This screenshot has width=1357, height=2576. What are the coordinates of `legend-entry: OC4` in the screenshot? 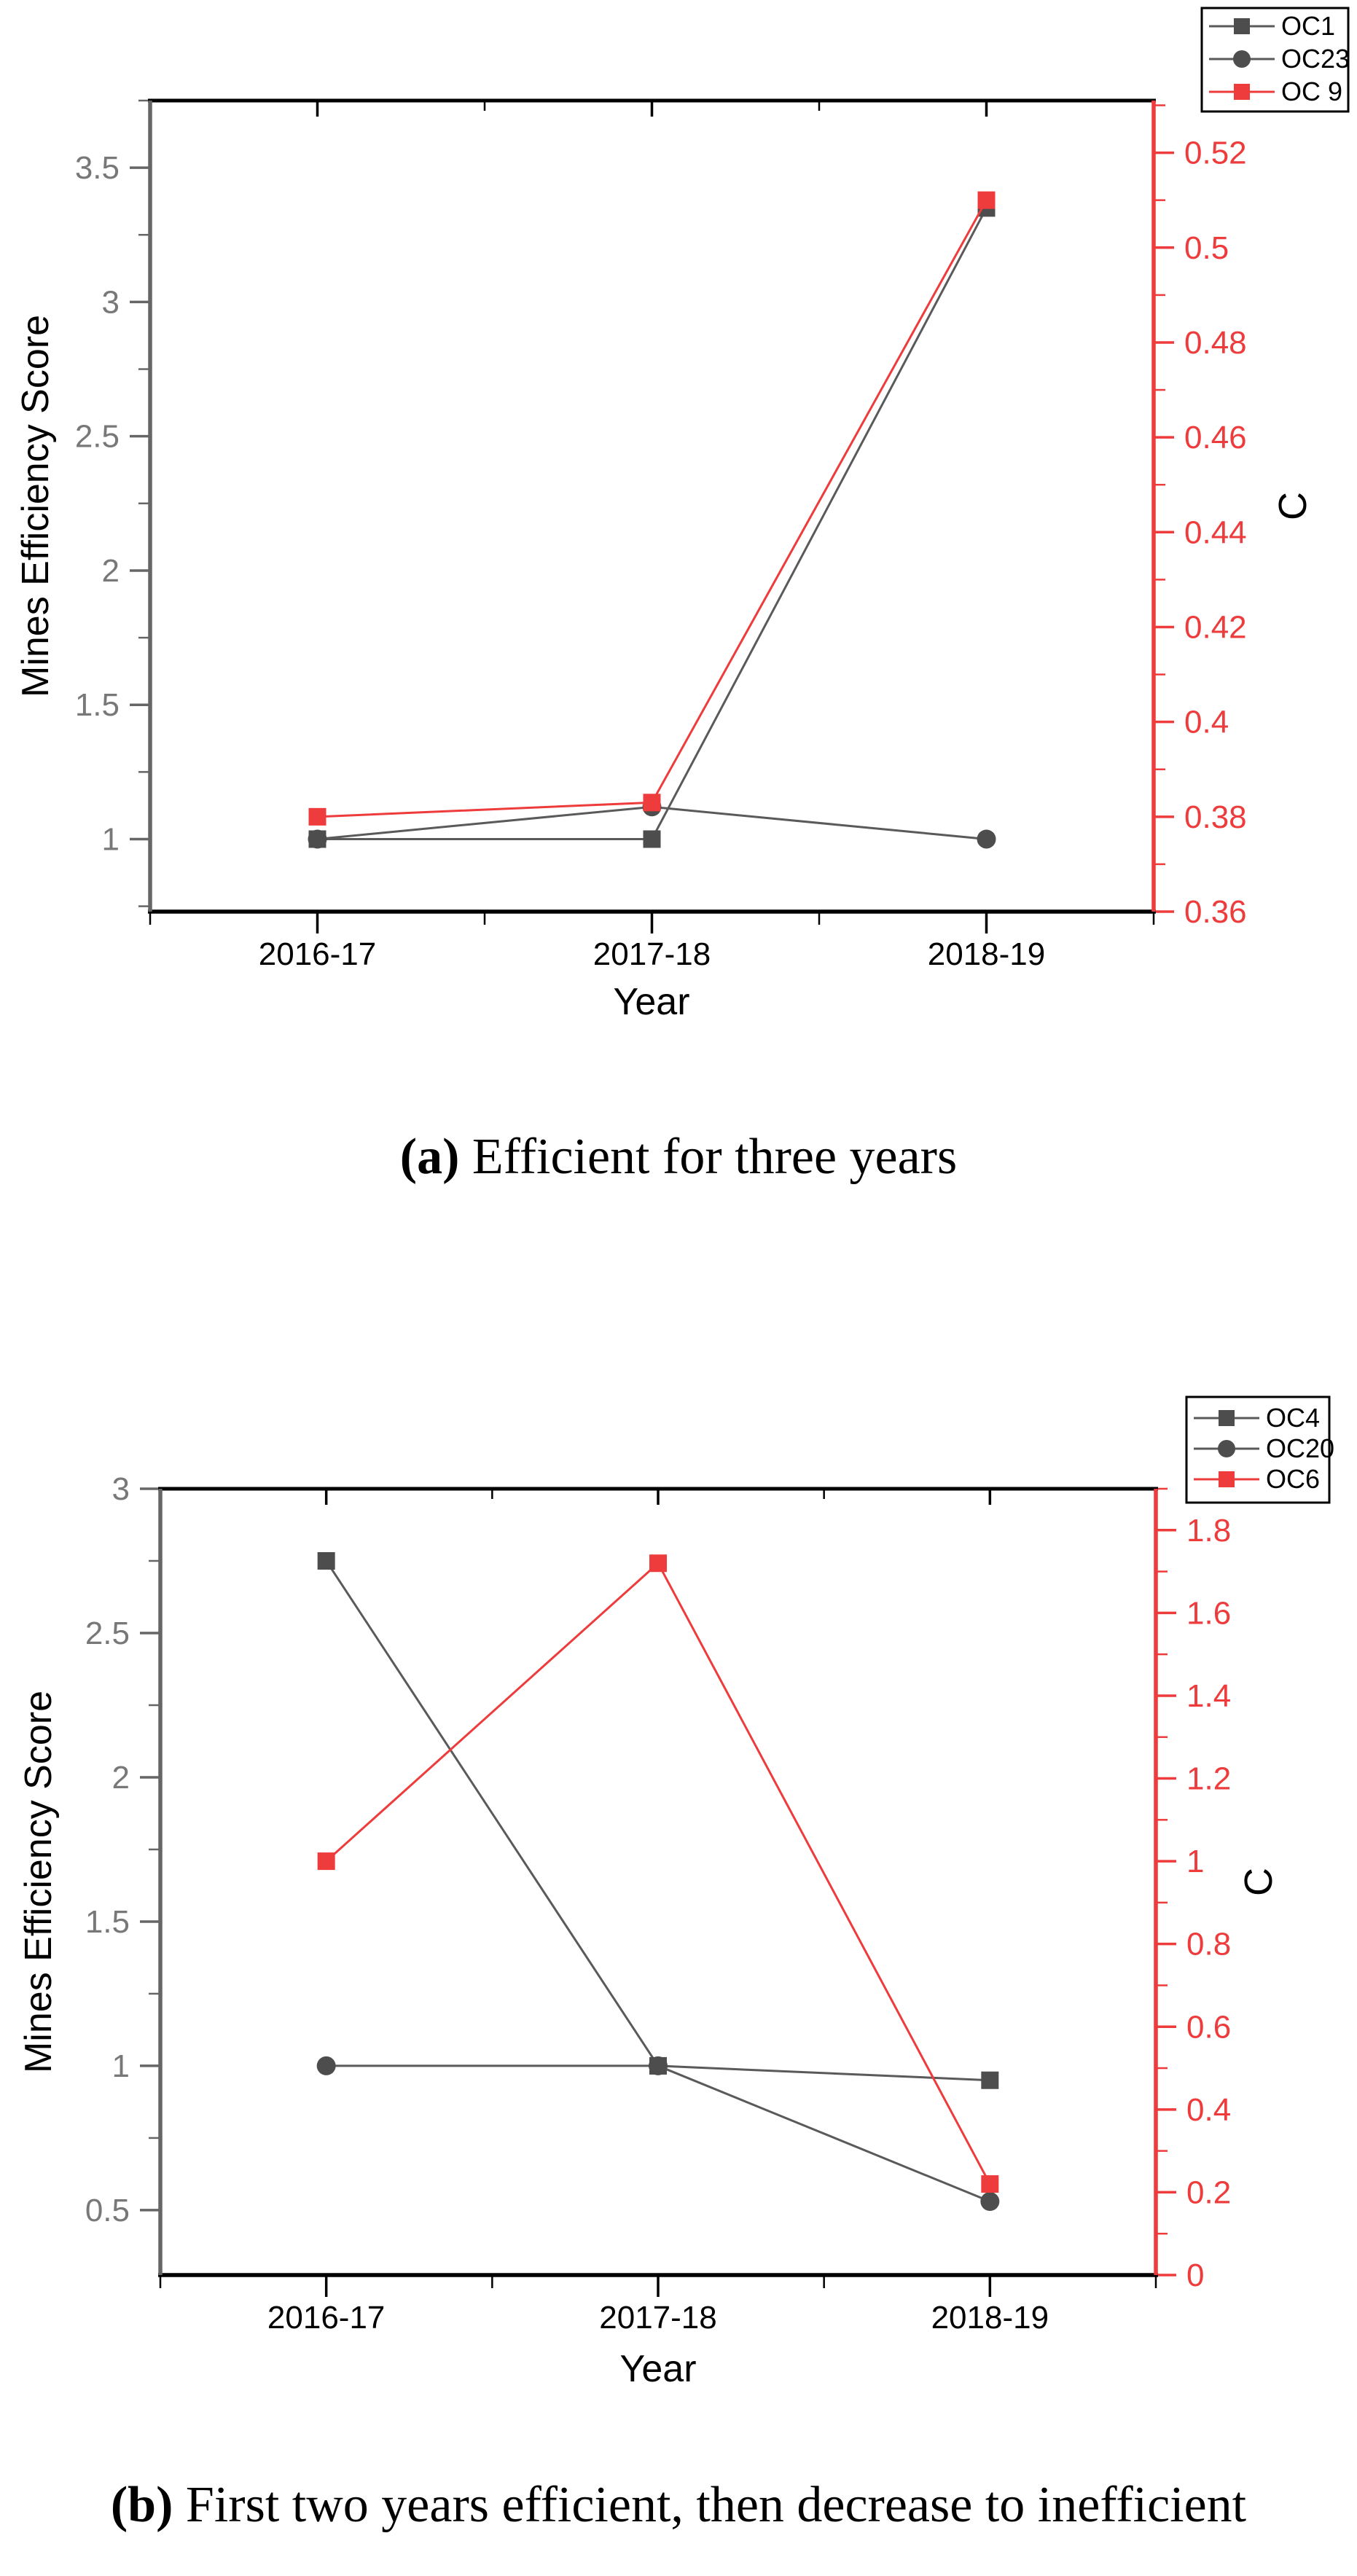 It's located at (1257, 1418).